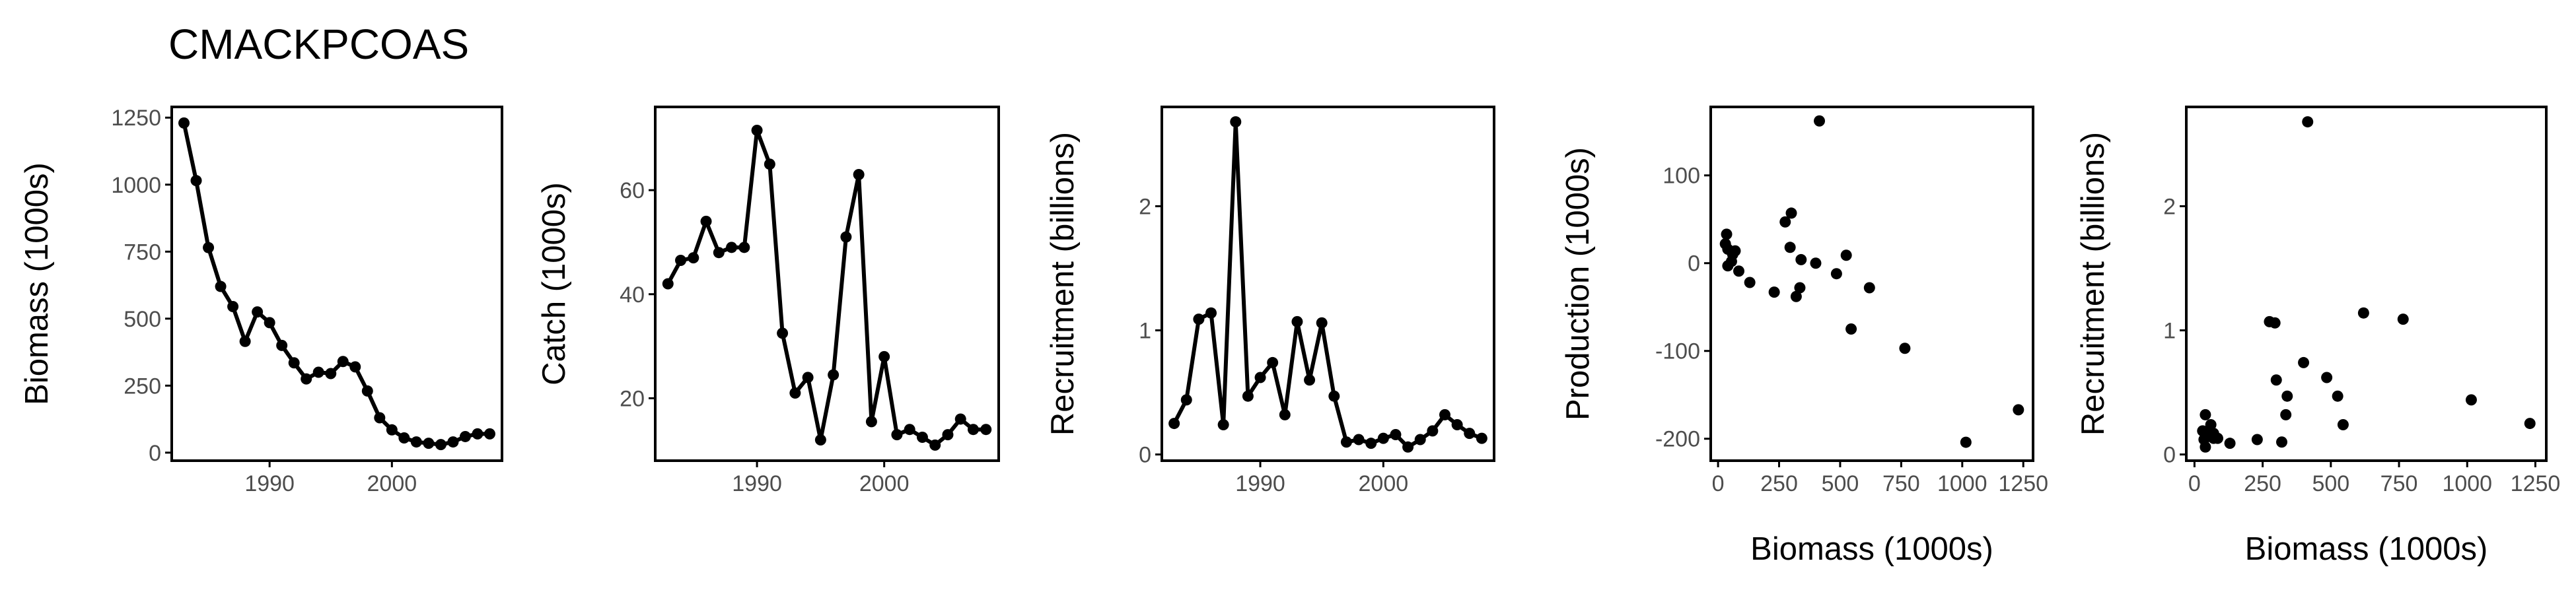  What do you see at coordinates (1694, 264) in the screenshot?
I see `panel-4-ytick-label: 0` at bounding box center [1694, 264].